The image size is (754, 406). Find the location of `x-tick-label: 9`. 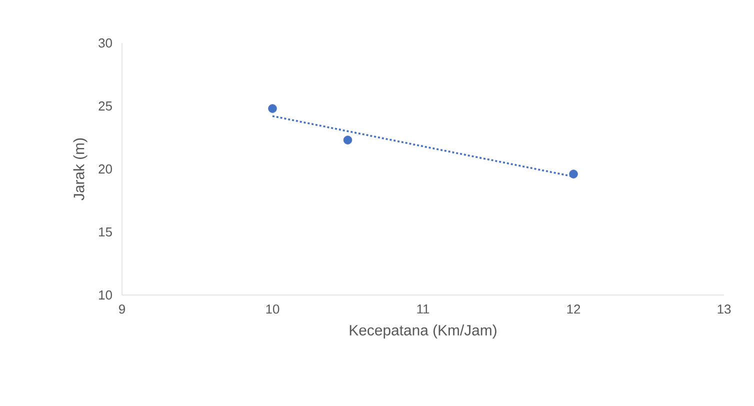

x-tick-label: 9 is located at coordinates (122, 309).